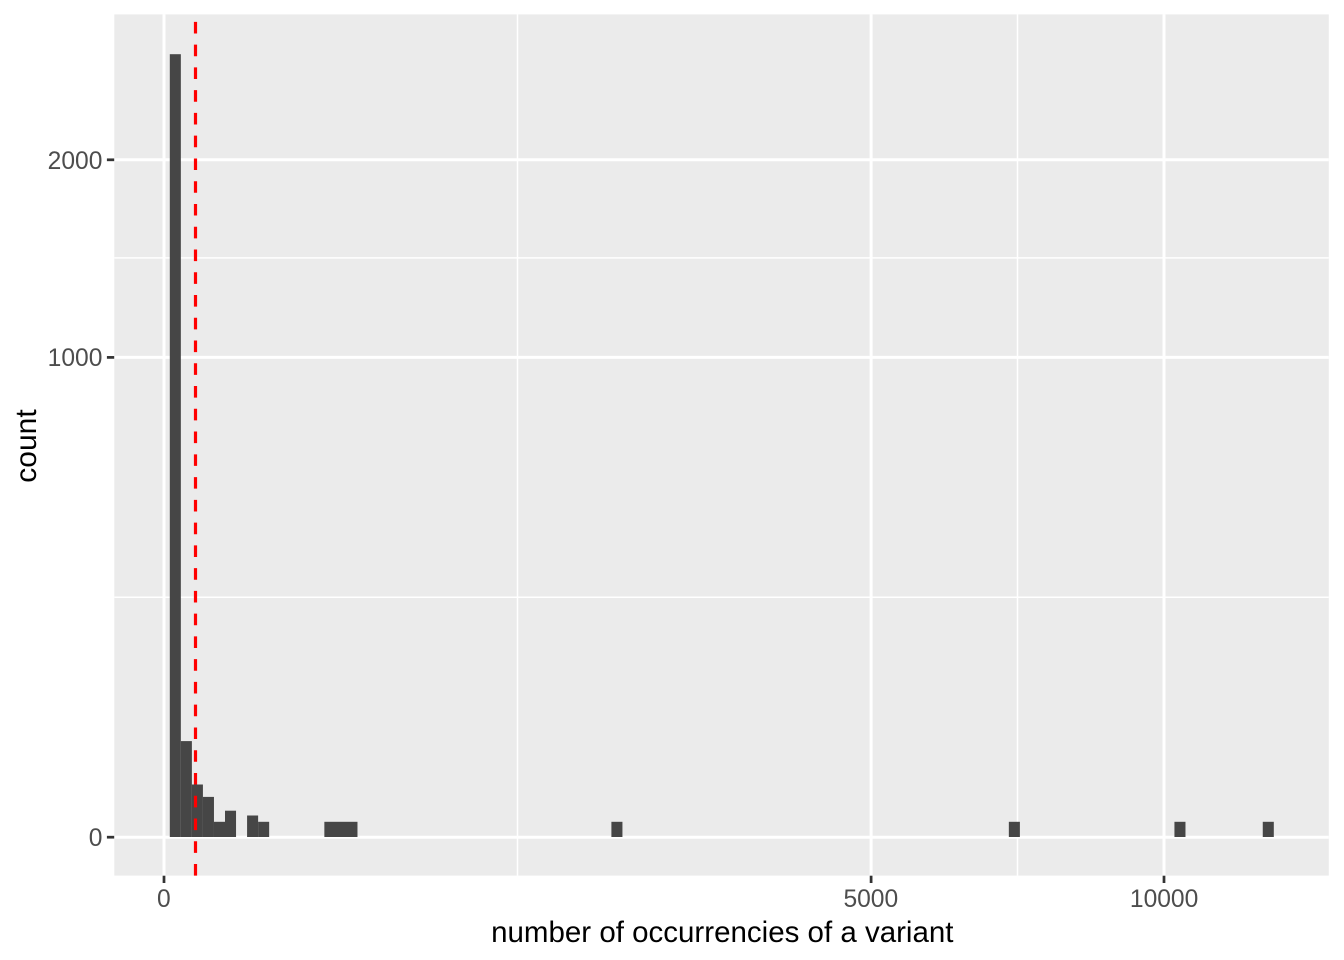 The height and width of the screenshot is (960, 1344). I want to click on svg-text: count, so click(26, 446).